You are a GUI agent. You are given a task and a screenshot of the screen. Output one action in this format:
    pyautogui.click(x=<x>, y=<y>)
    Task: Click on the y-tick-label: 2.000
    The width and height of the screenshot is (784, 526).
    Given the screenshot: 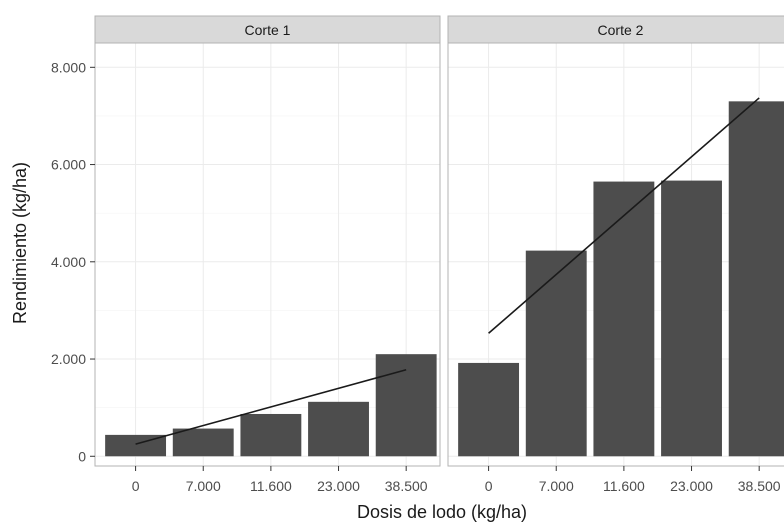 What is the action you would take?
    pyautogui.click(x=68, y=359)
    